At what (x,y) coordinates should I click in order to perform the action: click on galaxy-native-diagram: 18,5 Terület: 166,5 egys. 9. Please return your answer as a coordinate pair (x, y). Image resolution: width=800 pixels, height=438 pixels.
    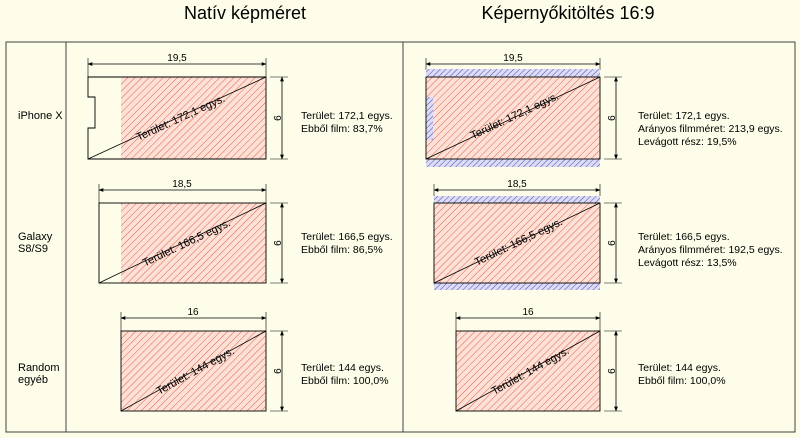
    Looking at the image, I should click on (193, 231).